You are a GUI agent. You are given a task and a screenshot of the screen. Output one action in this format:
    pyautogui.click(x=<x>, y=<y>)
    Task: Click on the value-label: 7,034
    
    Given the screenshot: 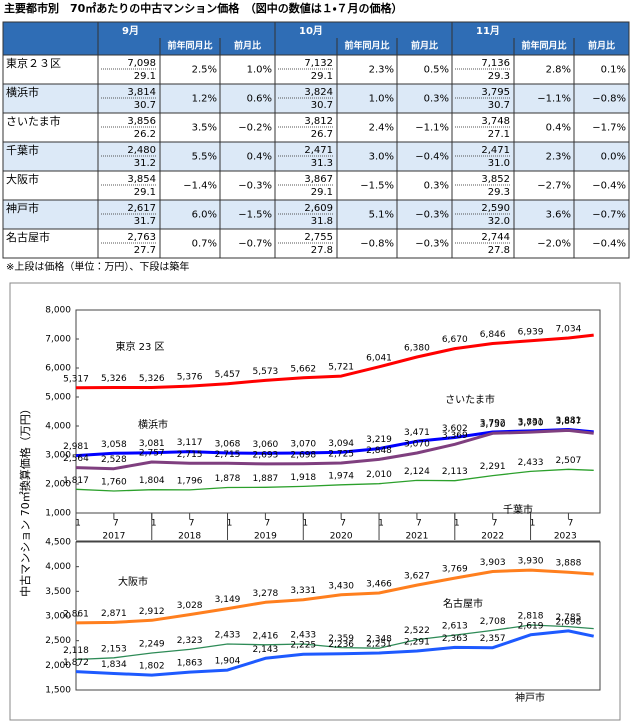 What is the action you would take?
    pyautogui.click(x=569, y=330)
    